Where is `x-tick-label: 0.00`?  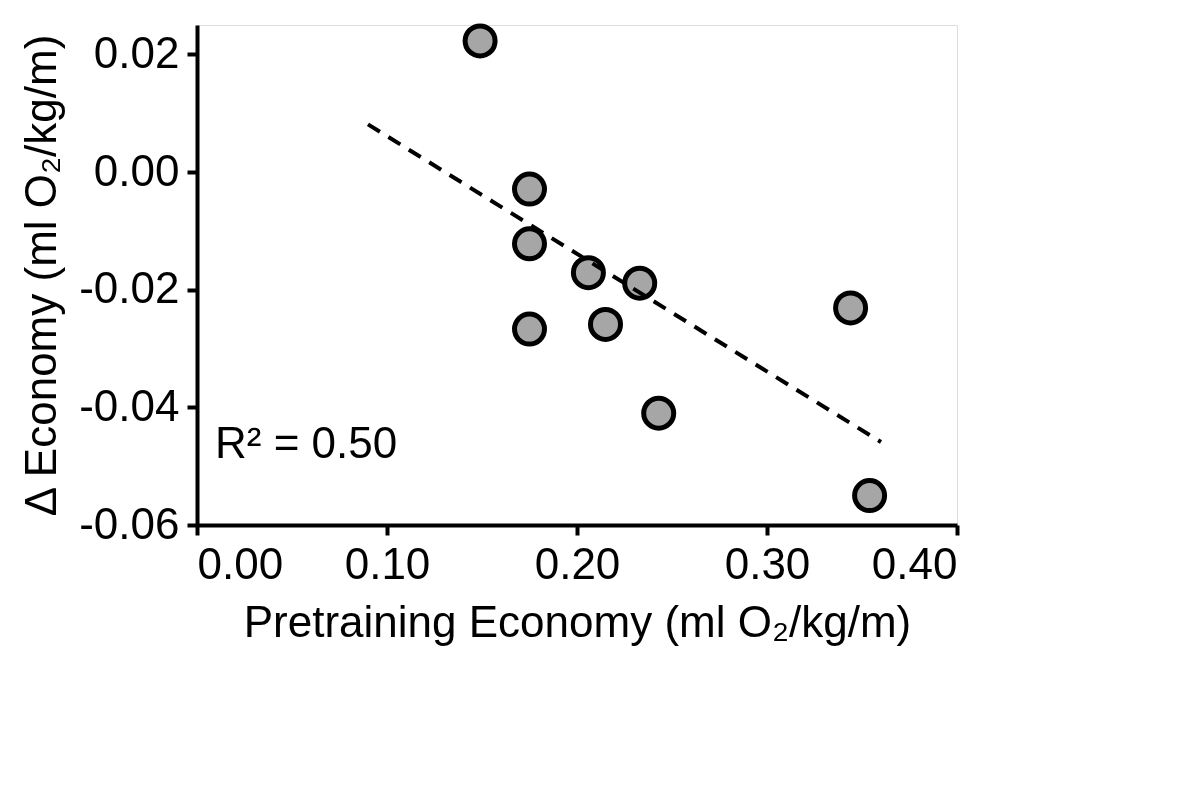 x-tick-label: 0.00 is located at coordinates (240, 563).